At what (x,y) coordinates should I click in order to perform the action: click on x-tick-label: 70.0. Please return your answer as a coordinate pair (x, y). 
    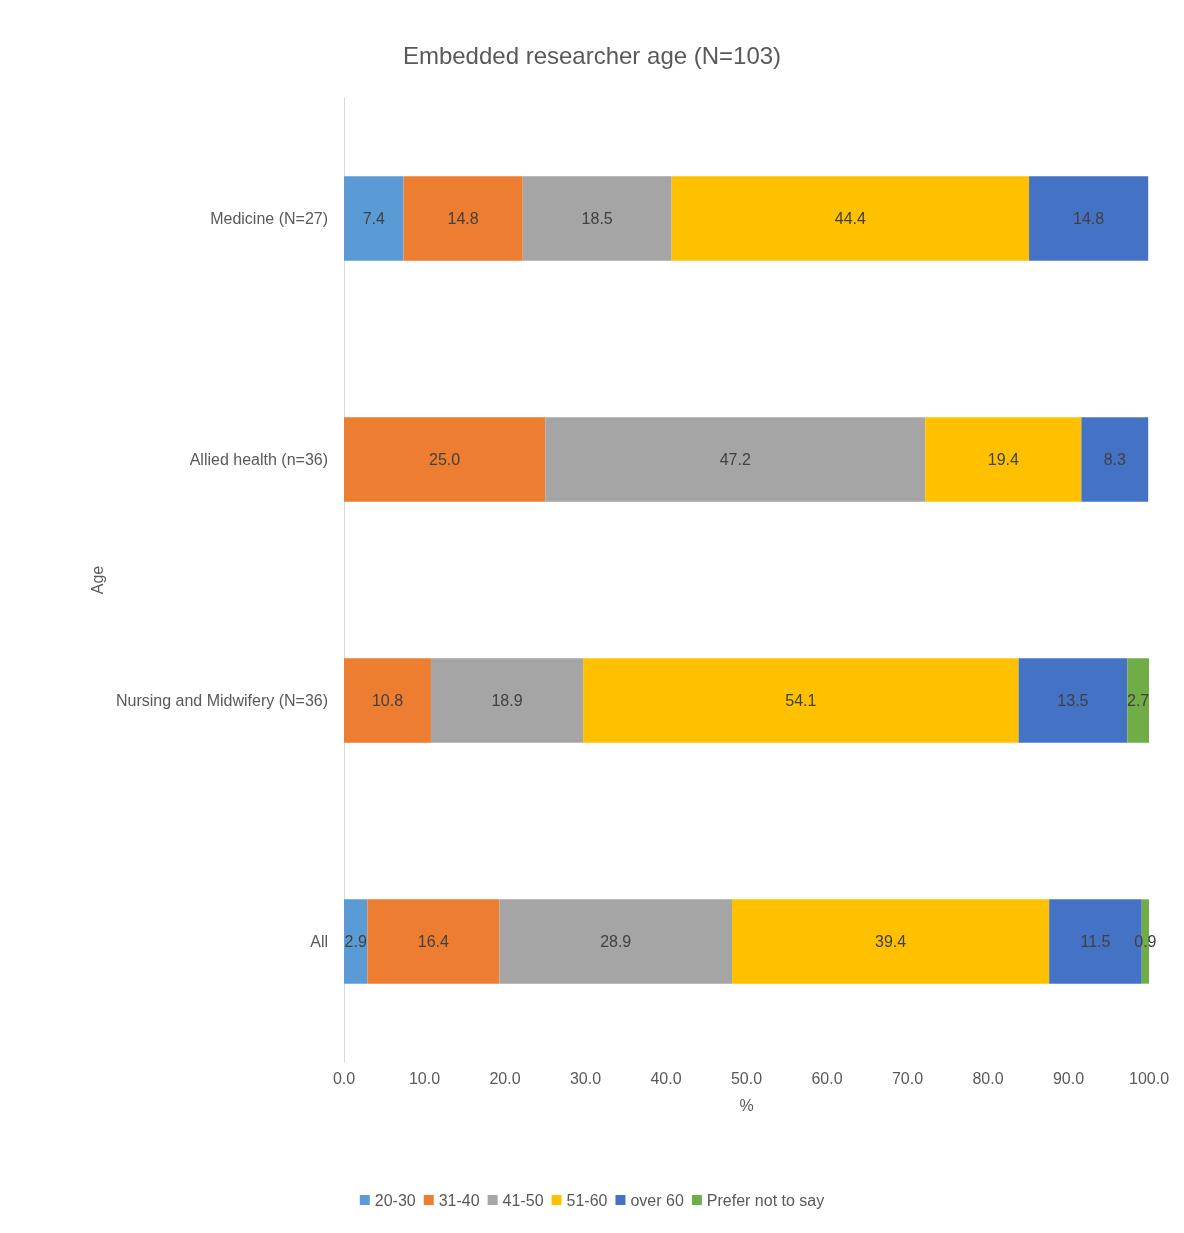
    Looking at the image, I should click on (907, 1078).